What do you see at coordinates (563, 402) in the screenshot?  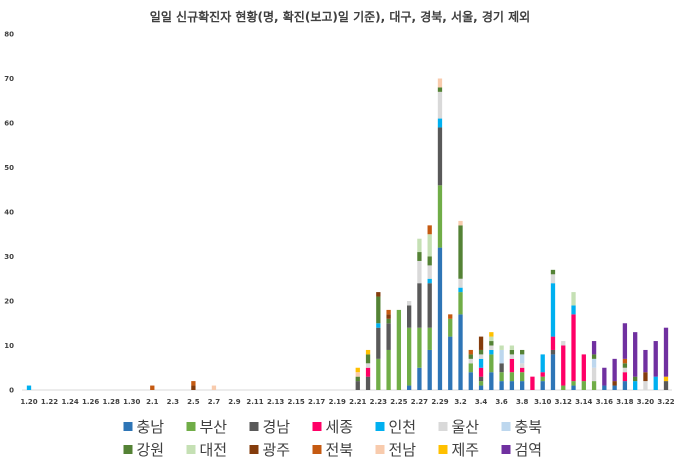 I see `x-tick-label: 3.12` at bounding box center [563, 402].